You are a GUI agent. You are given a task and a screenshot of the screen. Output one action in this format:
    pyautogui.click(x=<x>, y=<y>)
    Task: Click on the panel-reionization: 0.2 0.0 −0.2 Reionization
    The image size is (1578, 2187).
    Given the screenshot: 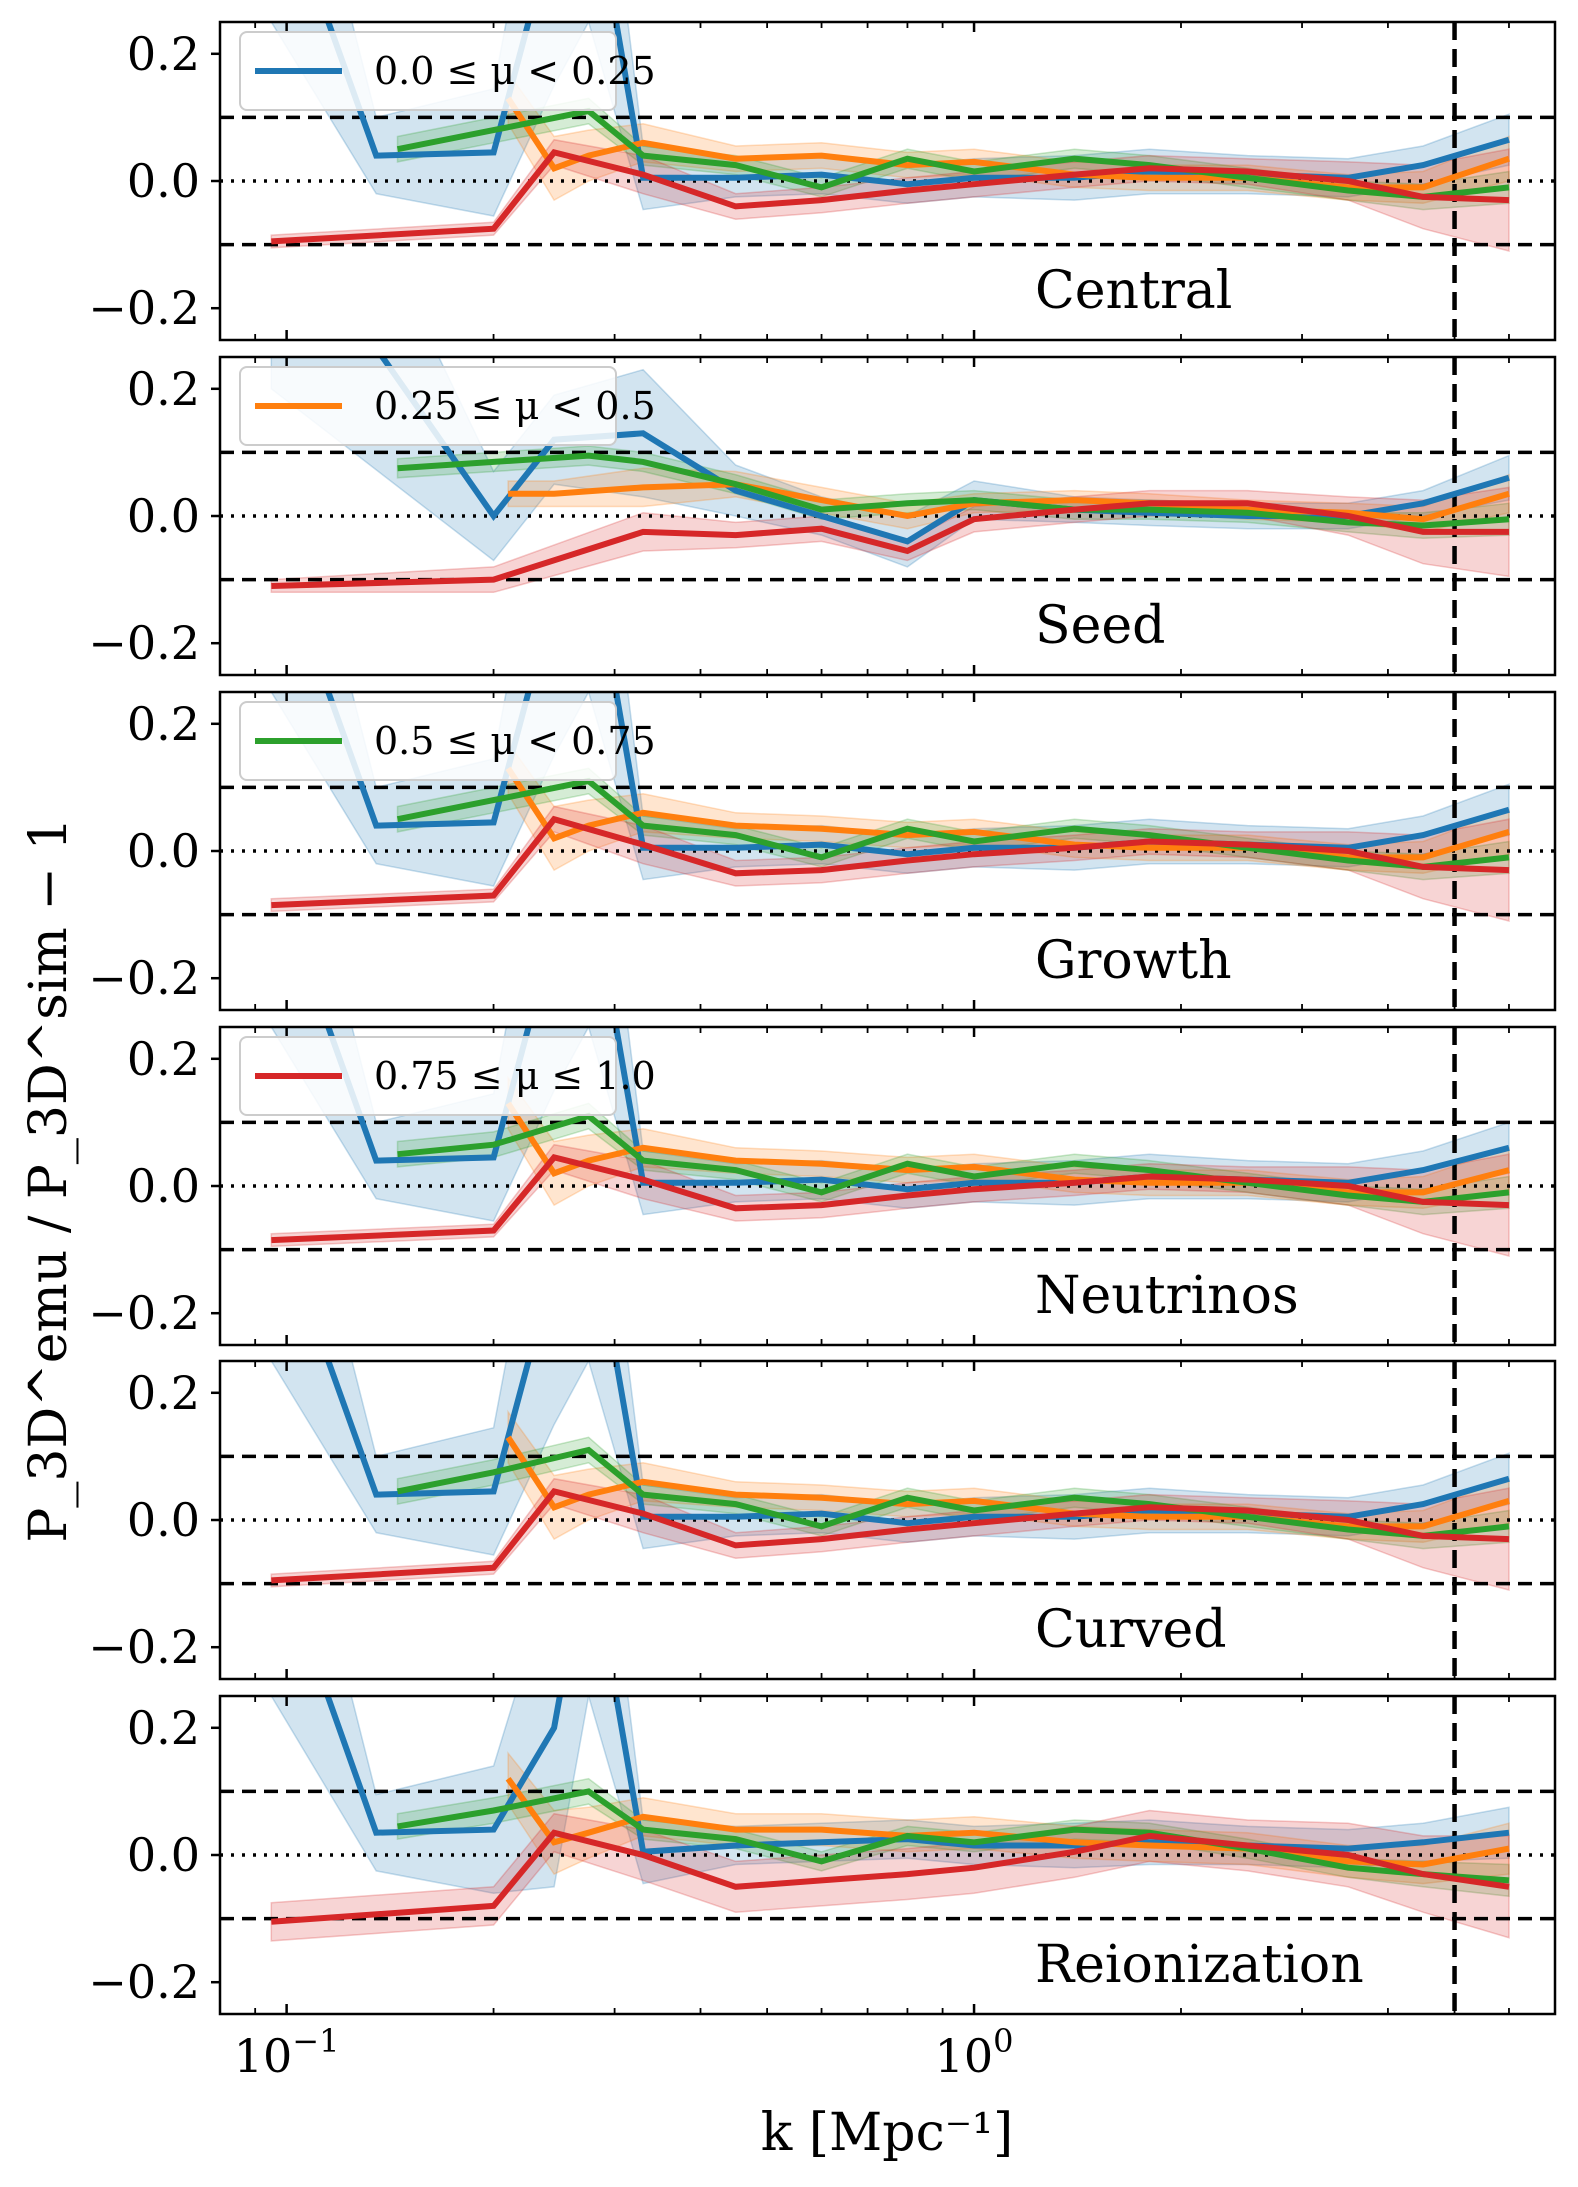 What is the action you would take?
    pyautogui.click(x=822, y=1855)
    